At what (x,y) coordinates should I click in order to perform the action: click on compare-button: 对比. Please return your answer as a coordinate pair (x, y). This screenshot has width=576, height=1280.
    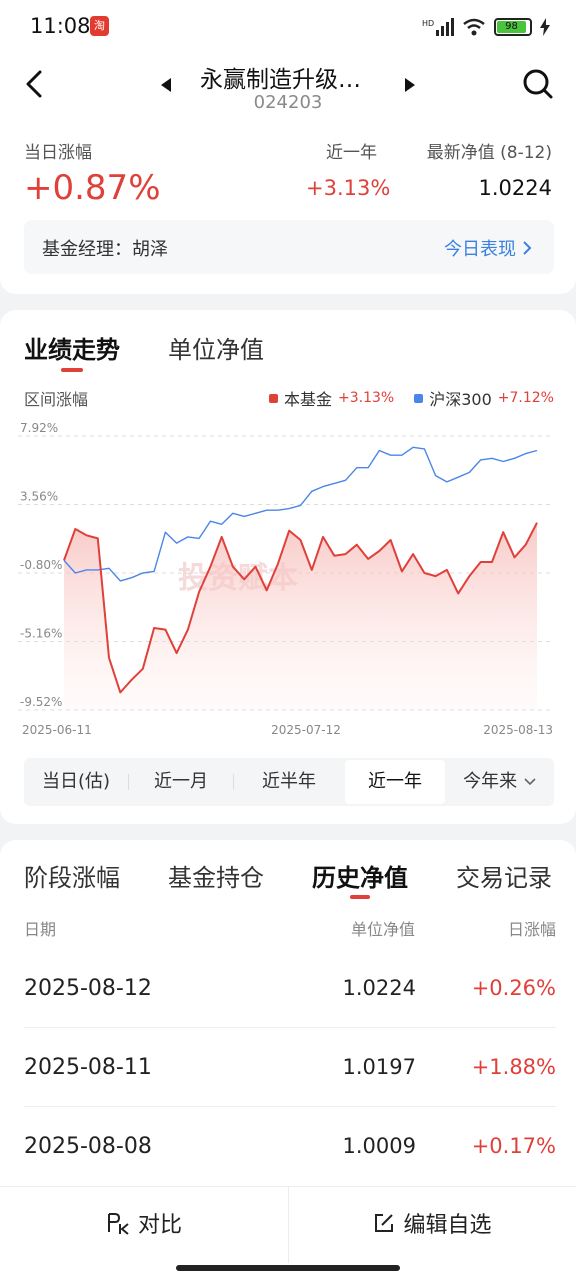
    Looking at the image, I should click on (144, 1223).